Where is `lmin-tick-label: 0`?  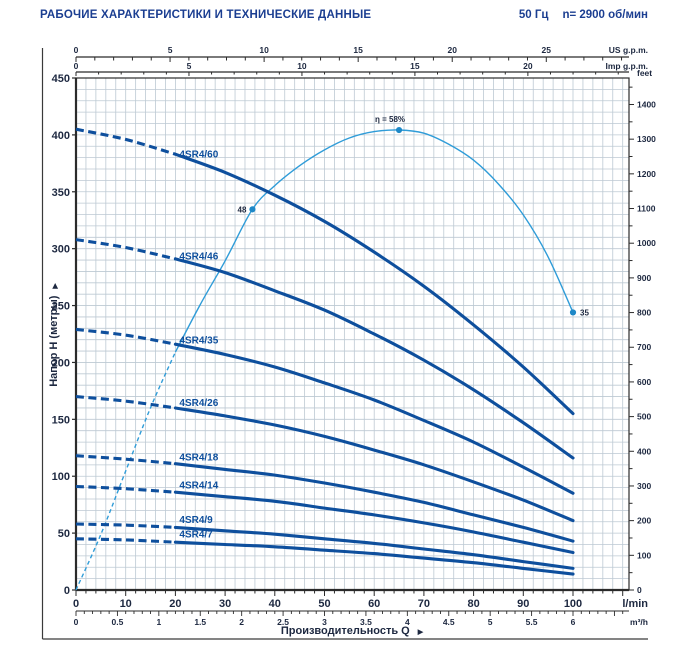 lmin-tick-label: 0 is located at coordinates (76, 604).